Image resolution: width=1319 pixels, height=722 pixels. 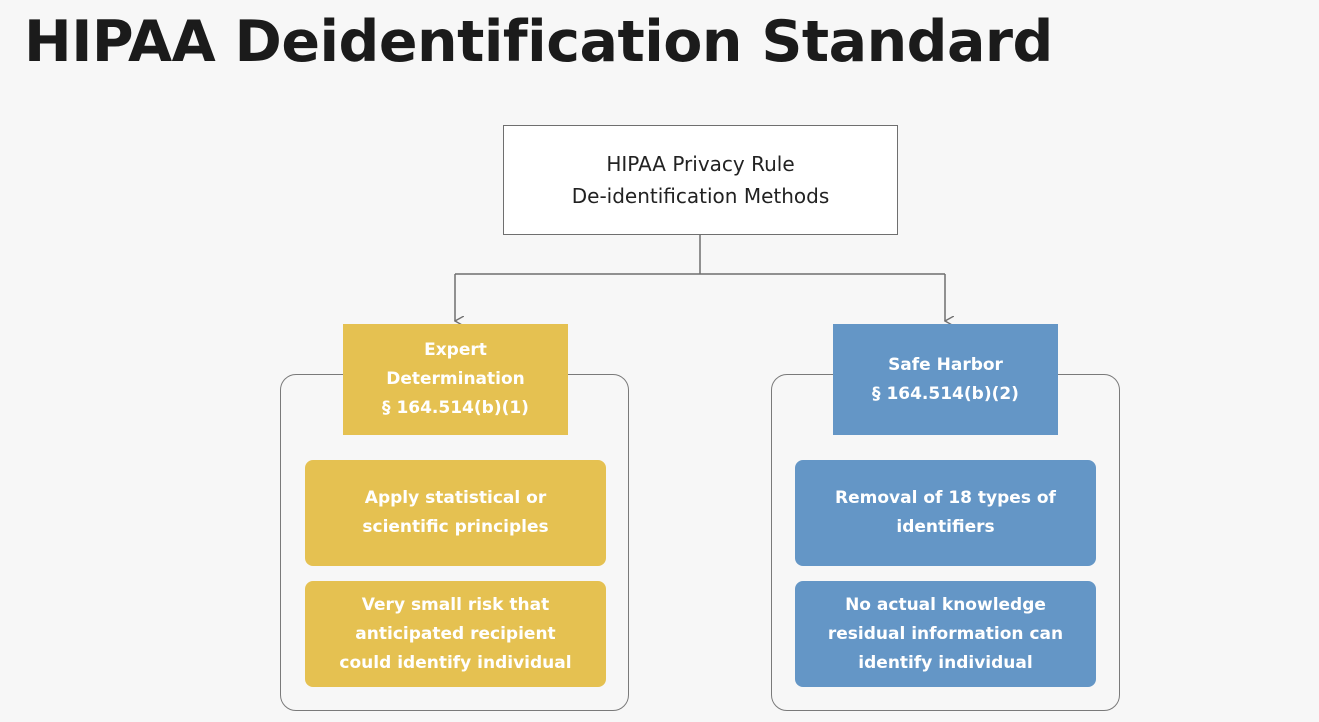 I want to click on header-line: § 164.514(b)(1), so click(x=455, y=408).